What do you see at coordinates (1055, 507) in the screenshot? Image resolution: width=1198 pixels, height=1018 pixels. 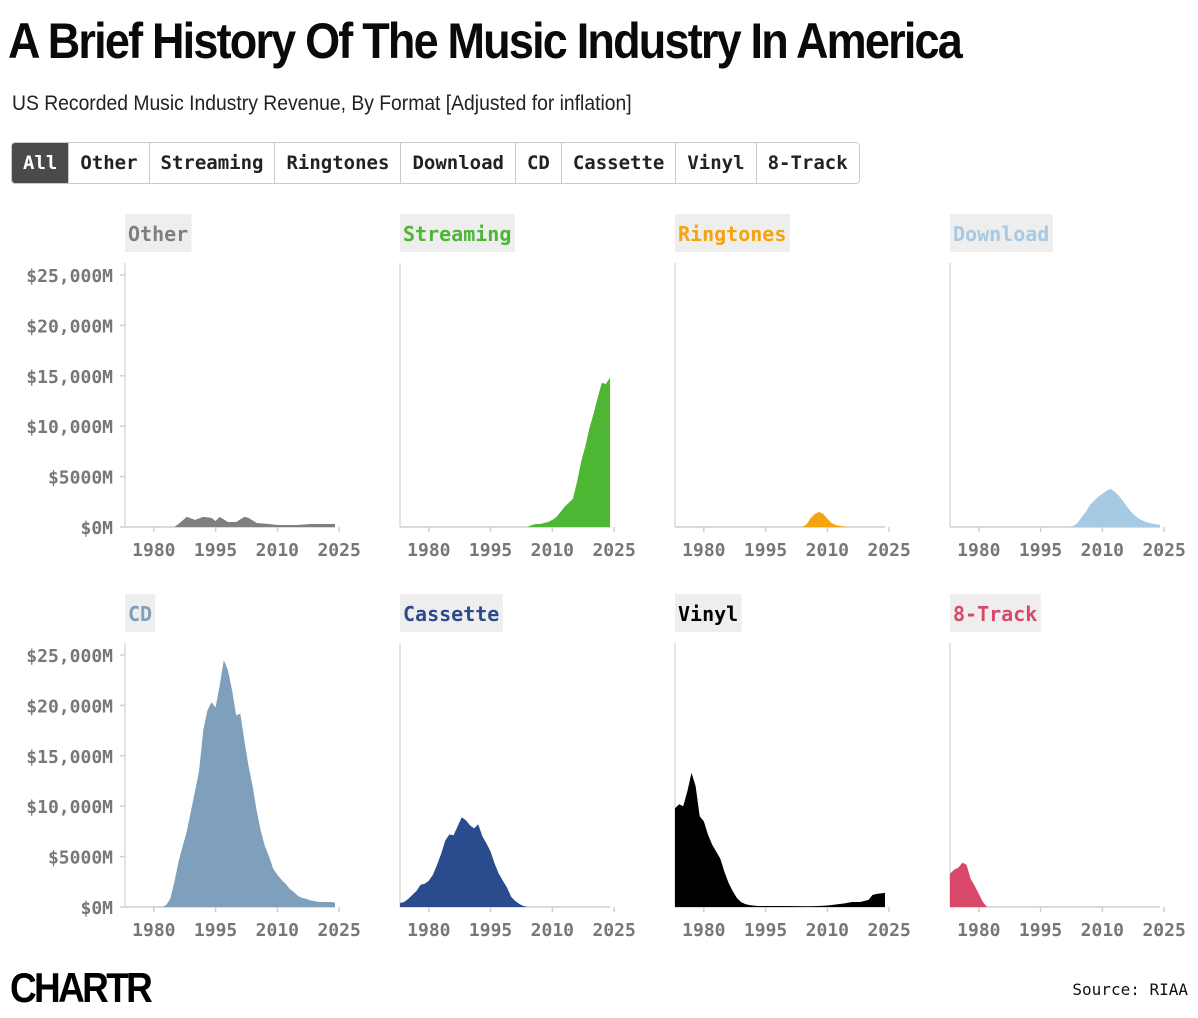 I see `area-download` at bounding box center [1055, 507].